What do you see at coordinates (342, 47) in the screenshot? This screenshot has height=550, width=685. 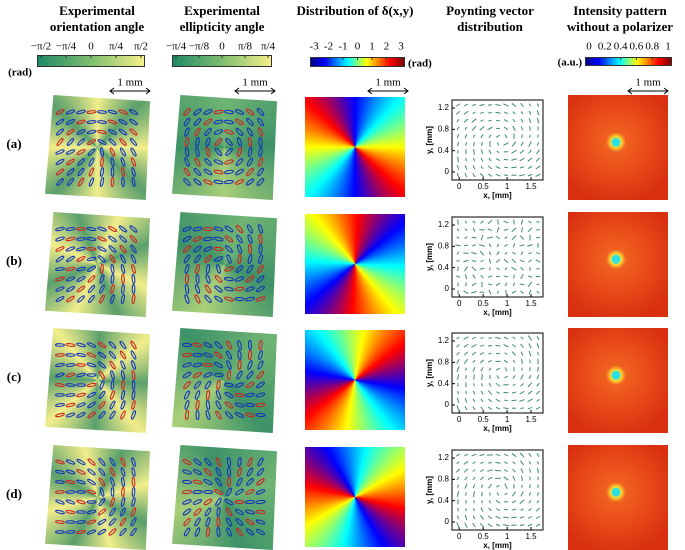 I see `colorbar-tick-label: -1` at bounding box center [342, 47].